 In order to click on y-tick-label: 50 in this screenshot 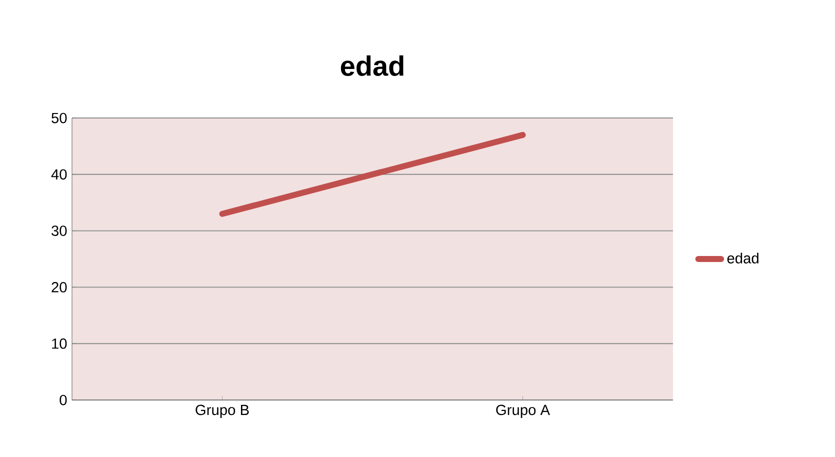, I will do `click(59, 118)`.